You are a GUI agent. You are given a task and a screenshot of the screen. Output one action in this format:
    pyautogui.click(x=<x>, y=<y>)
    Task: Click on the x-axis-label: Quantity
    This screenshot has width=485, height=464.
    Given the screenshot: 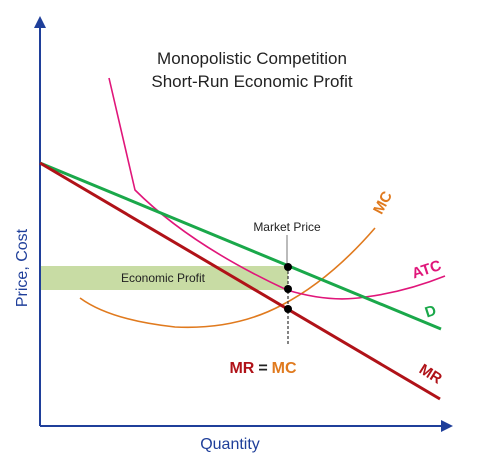 What is the action you would take?
    pyautogui.click(x=230, y=444)
    